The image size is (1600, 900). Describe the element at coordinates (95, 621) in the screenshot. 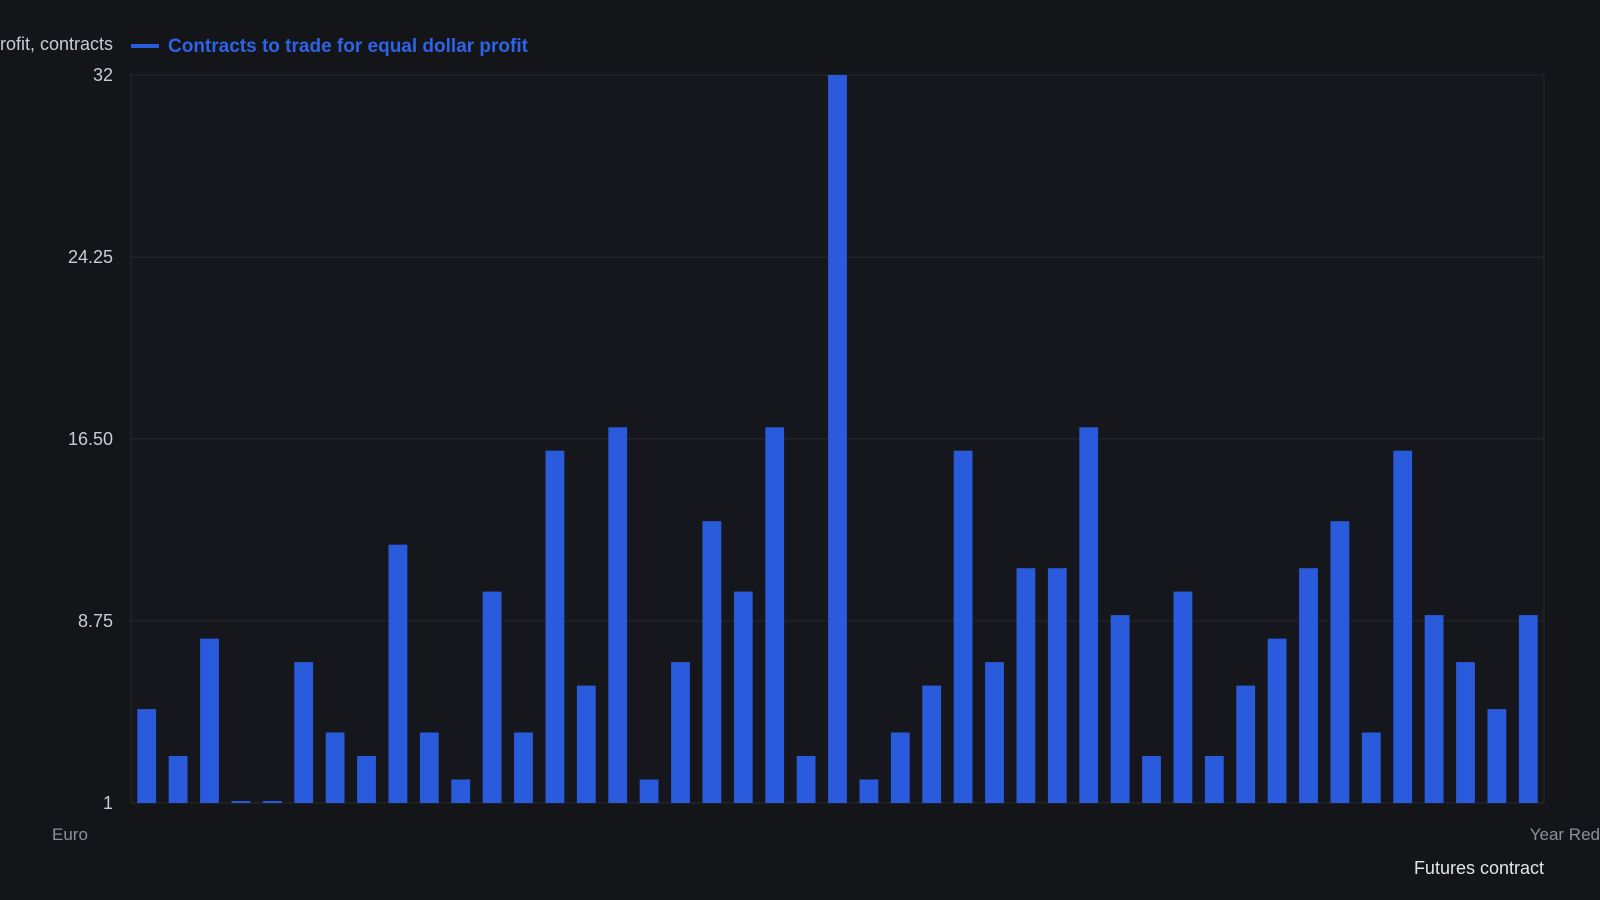

I see `y-tick-label: 8.75` at that location.